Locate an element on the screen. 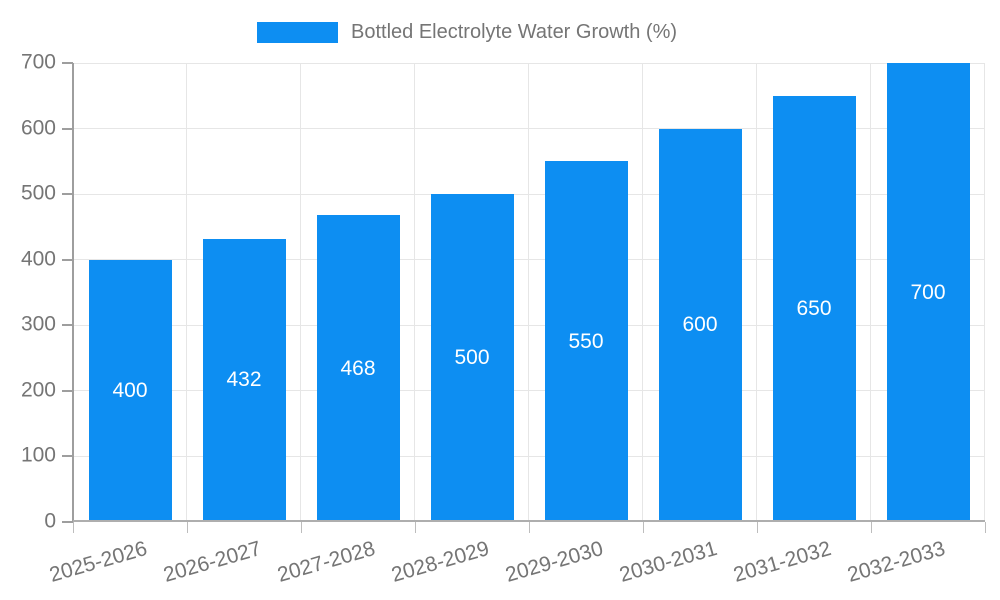  x-axis-label: 2030-2031 is located at coordinates (668, 562).